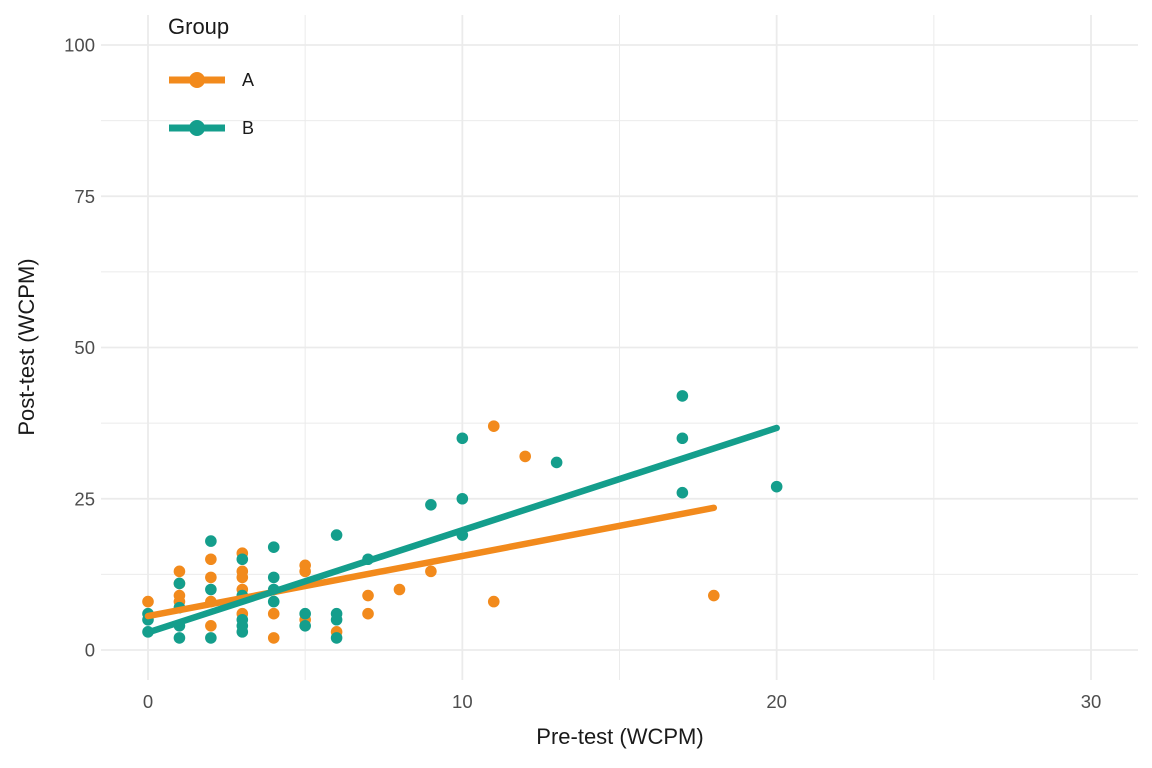  I want to click on y-axis-title: Post-test (WCPM), so click(26, 347).